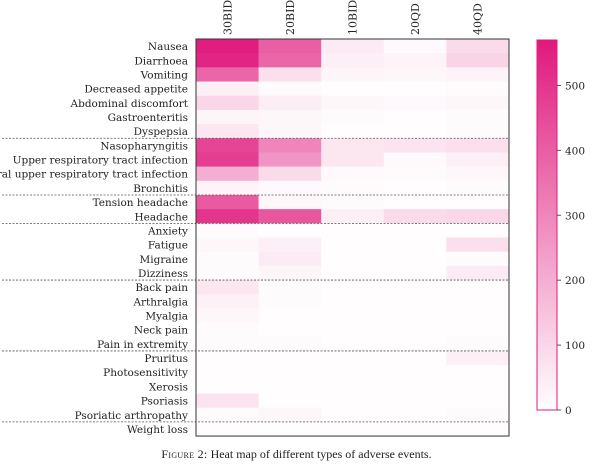 This screenshot has height=468, width=593. Describe the element at coordinates (142, 345) in the screenshot. I see `row-label: Pain in extremity` at that location.